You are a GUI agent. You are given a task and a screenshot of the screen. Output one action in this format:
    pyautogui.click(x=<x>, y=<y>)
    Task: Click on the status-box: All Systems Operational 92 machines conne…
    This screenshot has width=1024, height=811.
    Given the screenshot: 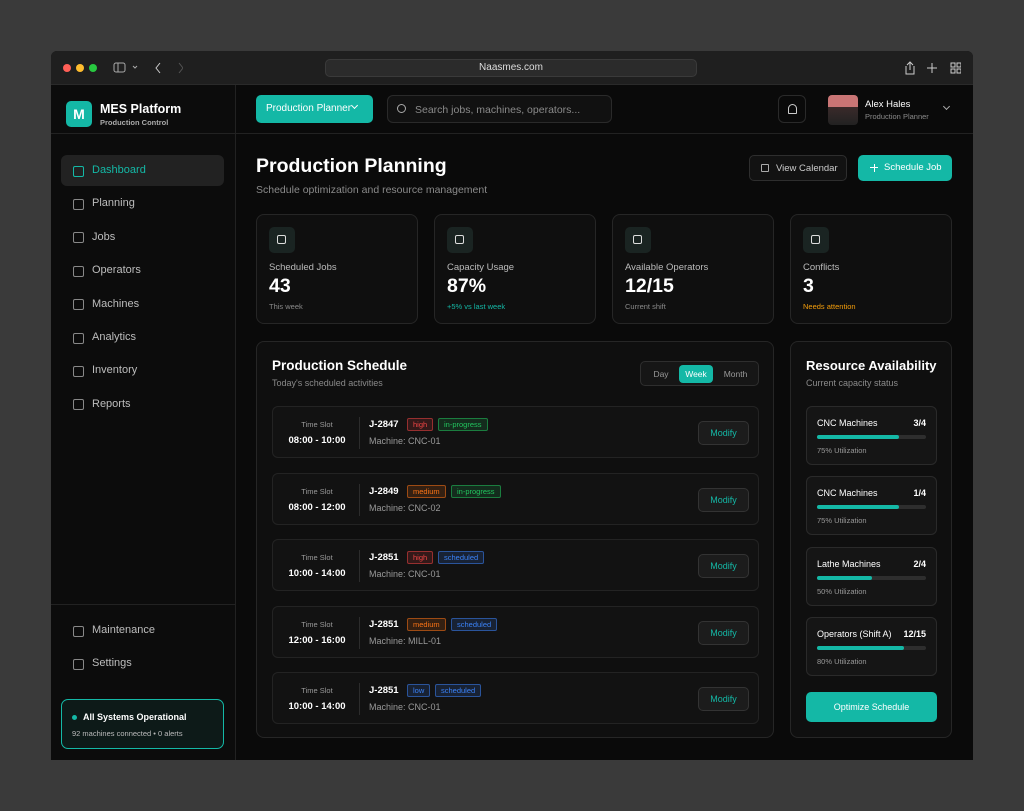 What is the action you would take?
    pyautogui.click(x=142, y=724)
    